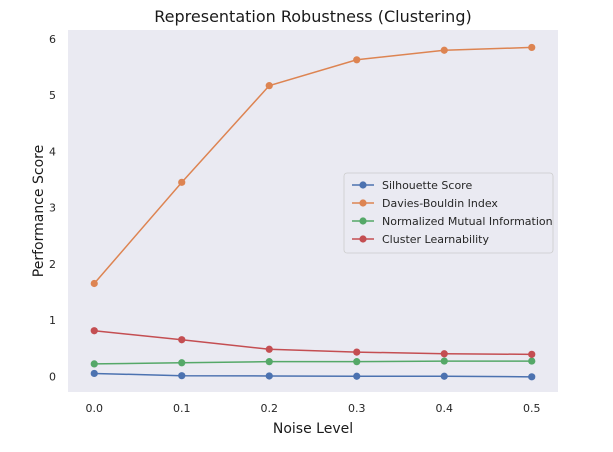  I want to click on legend-item: Davies-Bouldin Index, so click(425, 203).